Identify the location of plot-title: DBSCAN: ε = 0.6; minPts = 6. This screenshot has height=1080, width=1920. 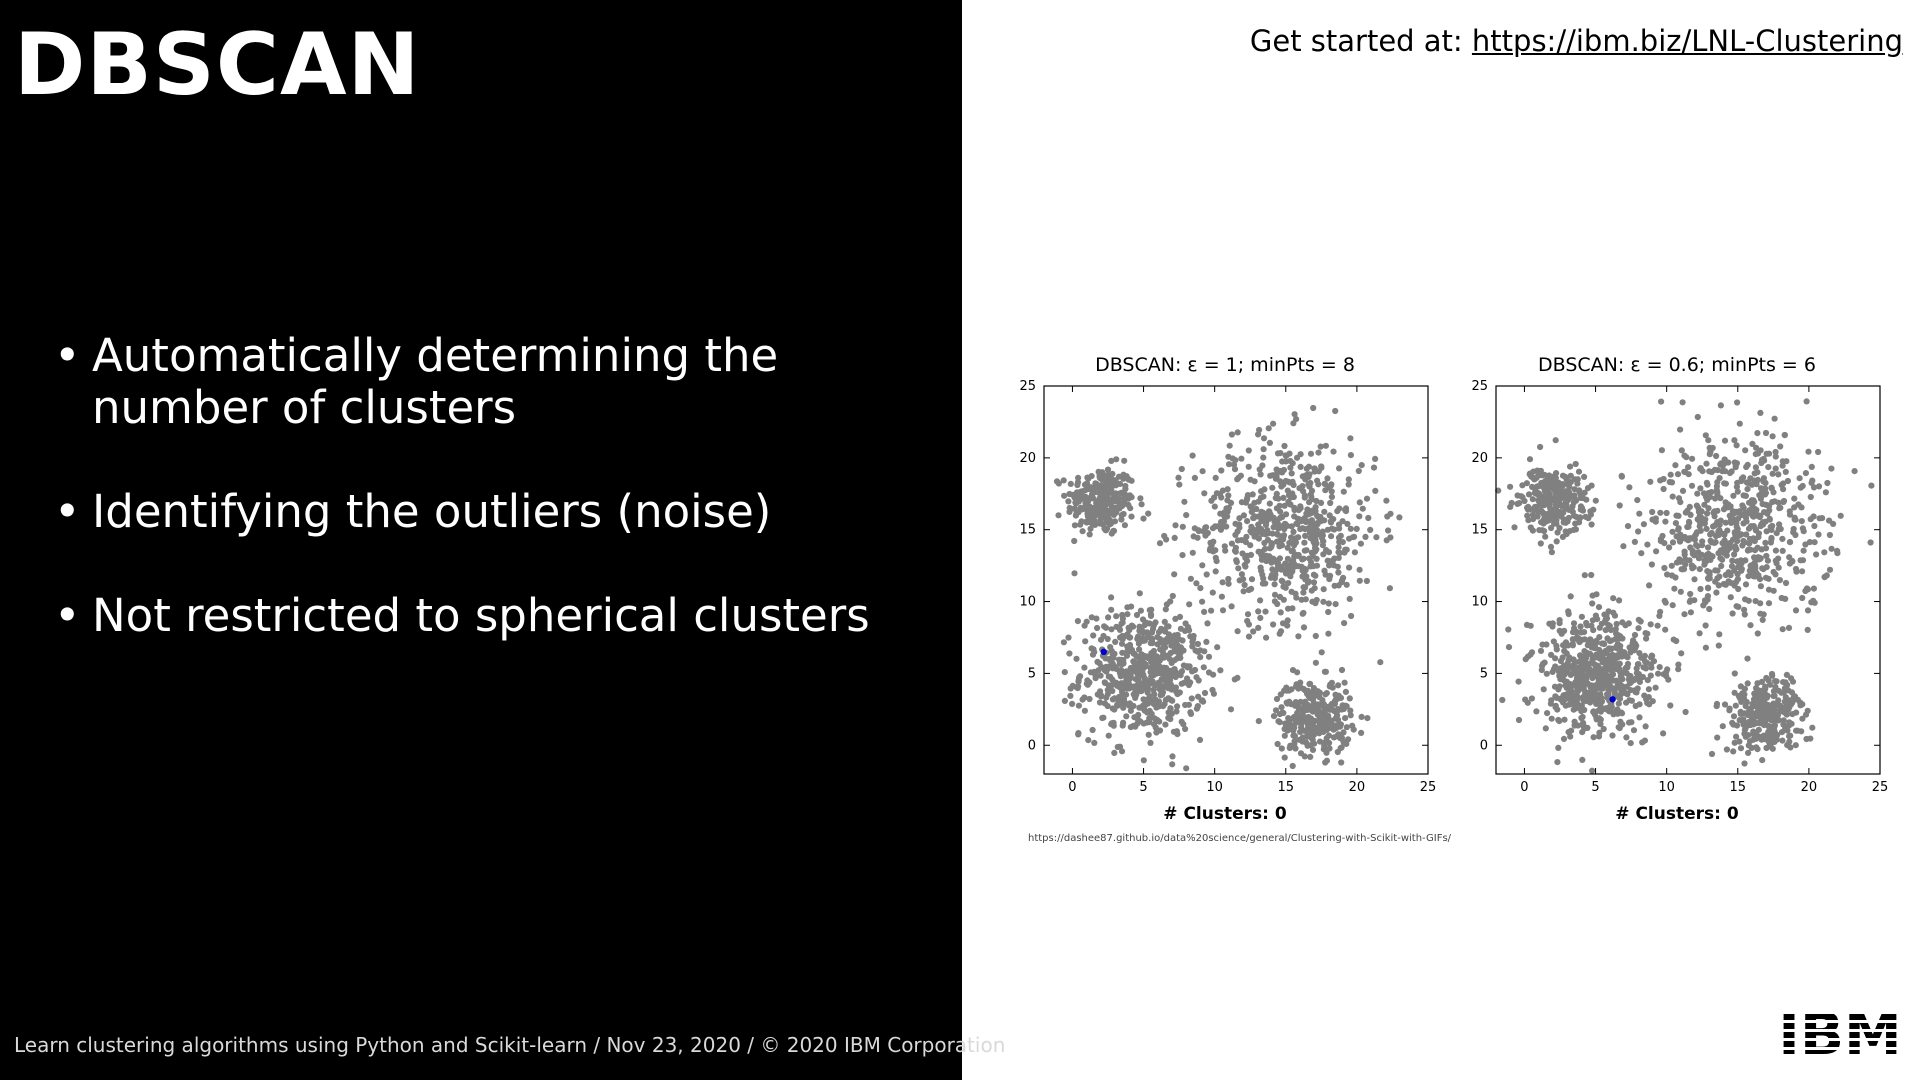
(1677, 365).